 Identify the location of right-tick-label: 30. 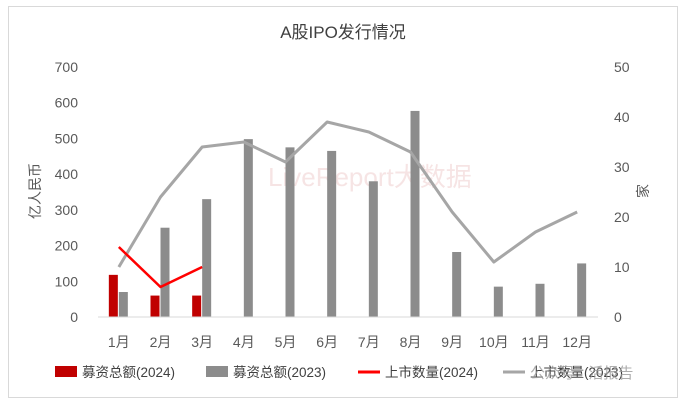
(622, 167).